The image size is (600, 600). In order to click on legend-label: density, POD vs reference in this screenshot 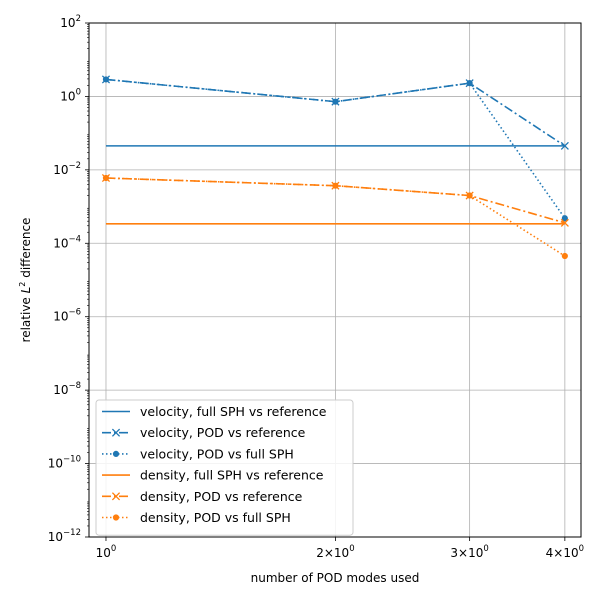, I will do `click(221, 496)`.